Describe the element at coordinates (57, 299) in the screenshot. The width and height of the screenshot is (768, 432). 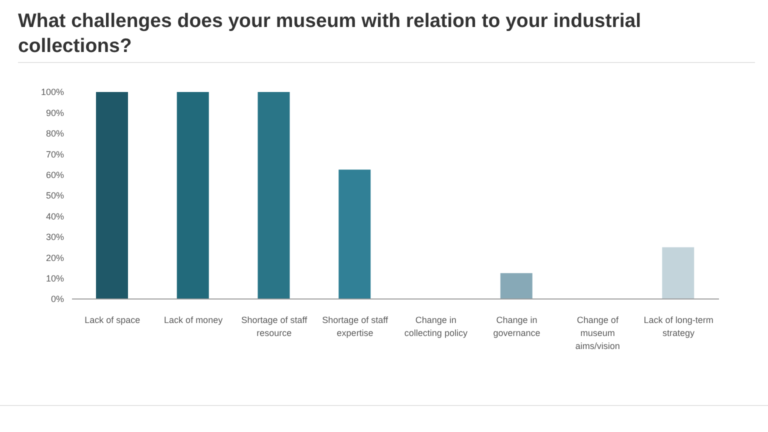
I see `y-tick-label: 0%` at that location.